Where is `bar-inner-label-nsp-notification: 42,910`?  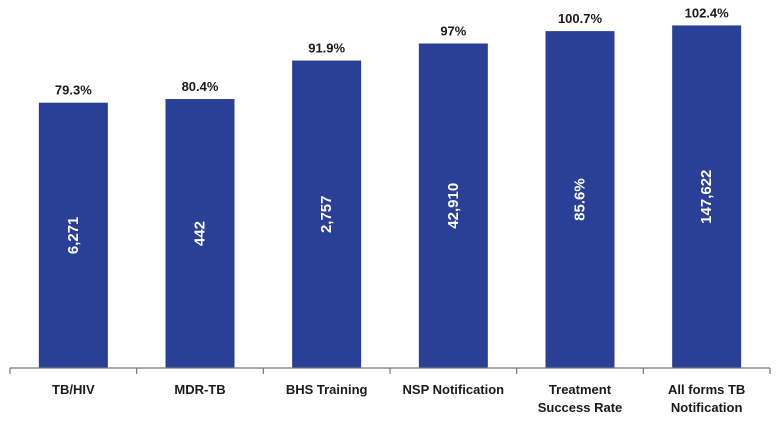
bar-inner-label-nsp-notification: 42,910 is located at coordinates (453, 206).